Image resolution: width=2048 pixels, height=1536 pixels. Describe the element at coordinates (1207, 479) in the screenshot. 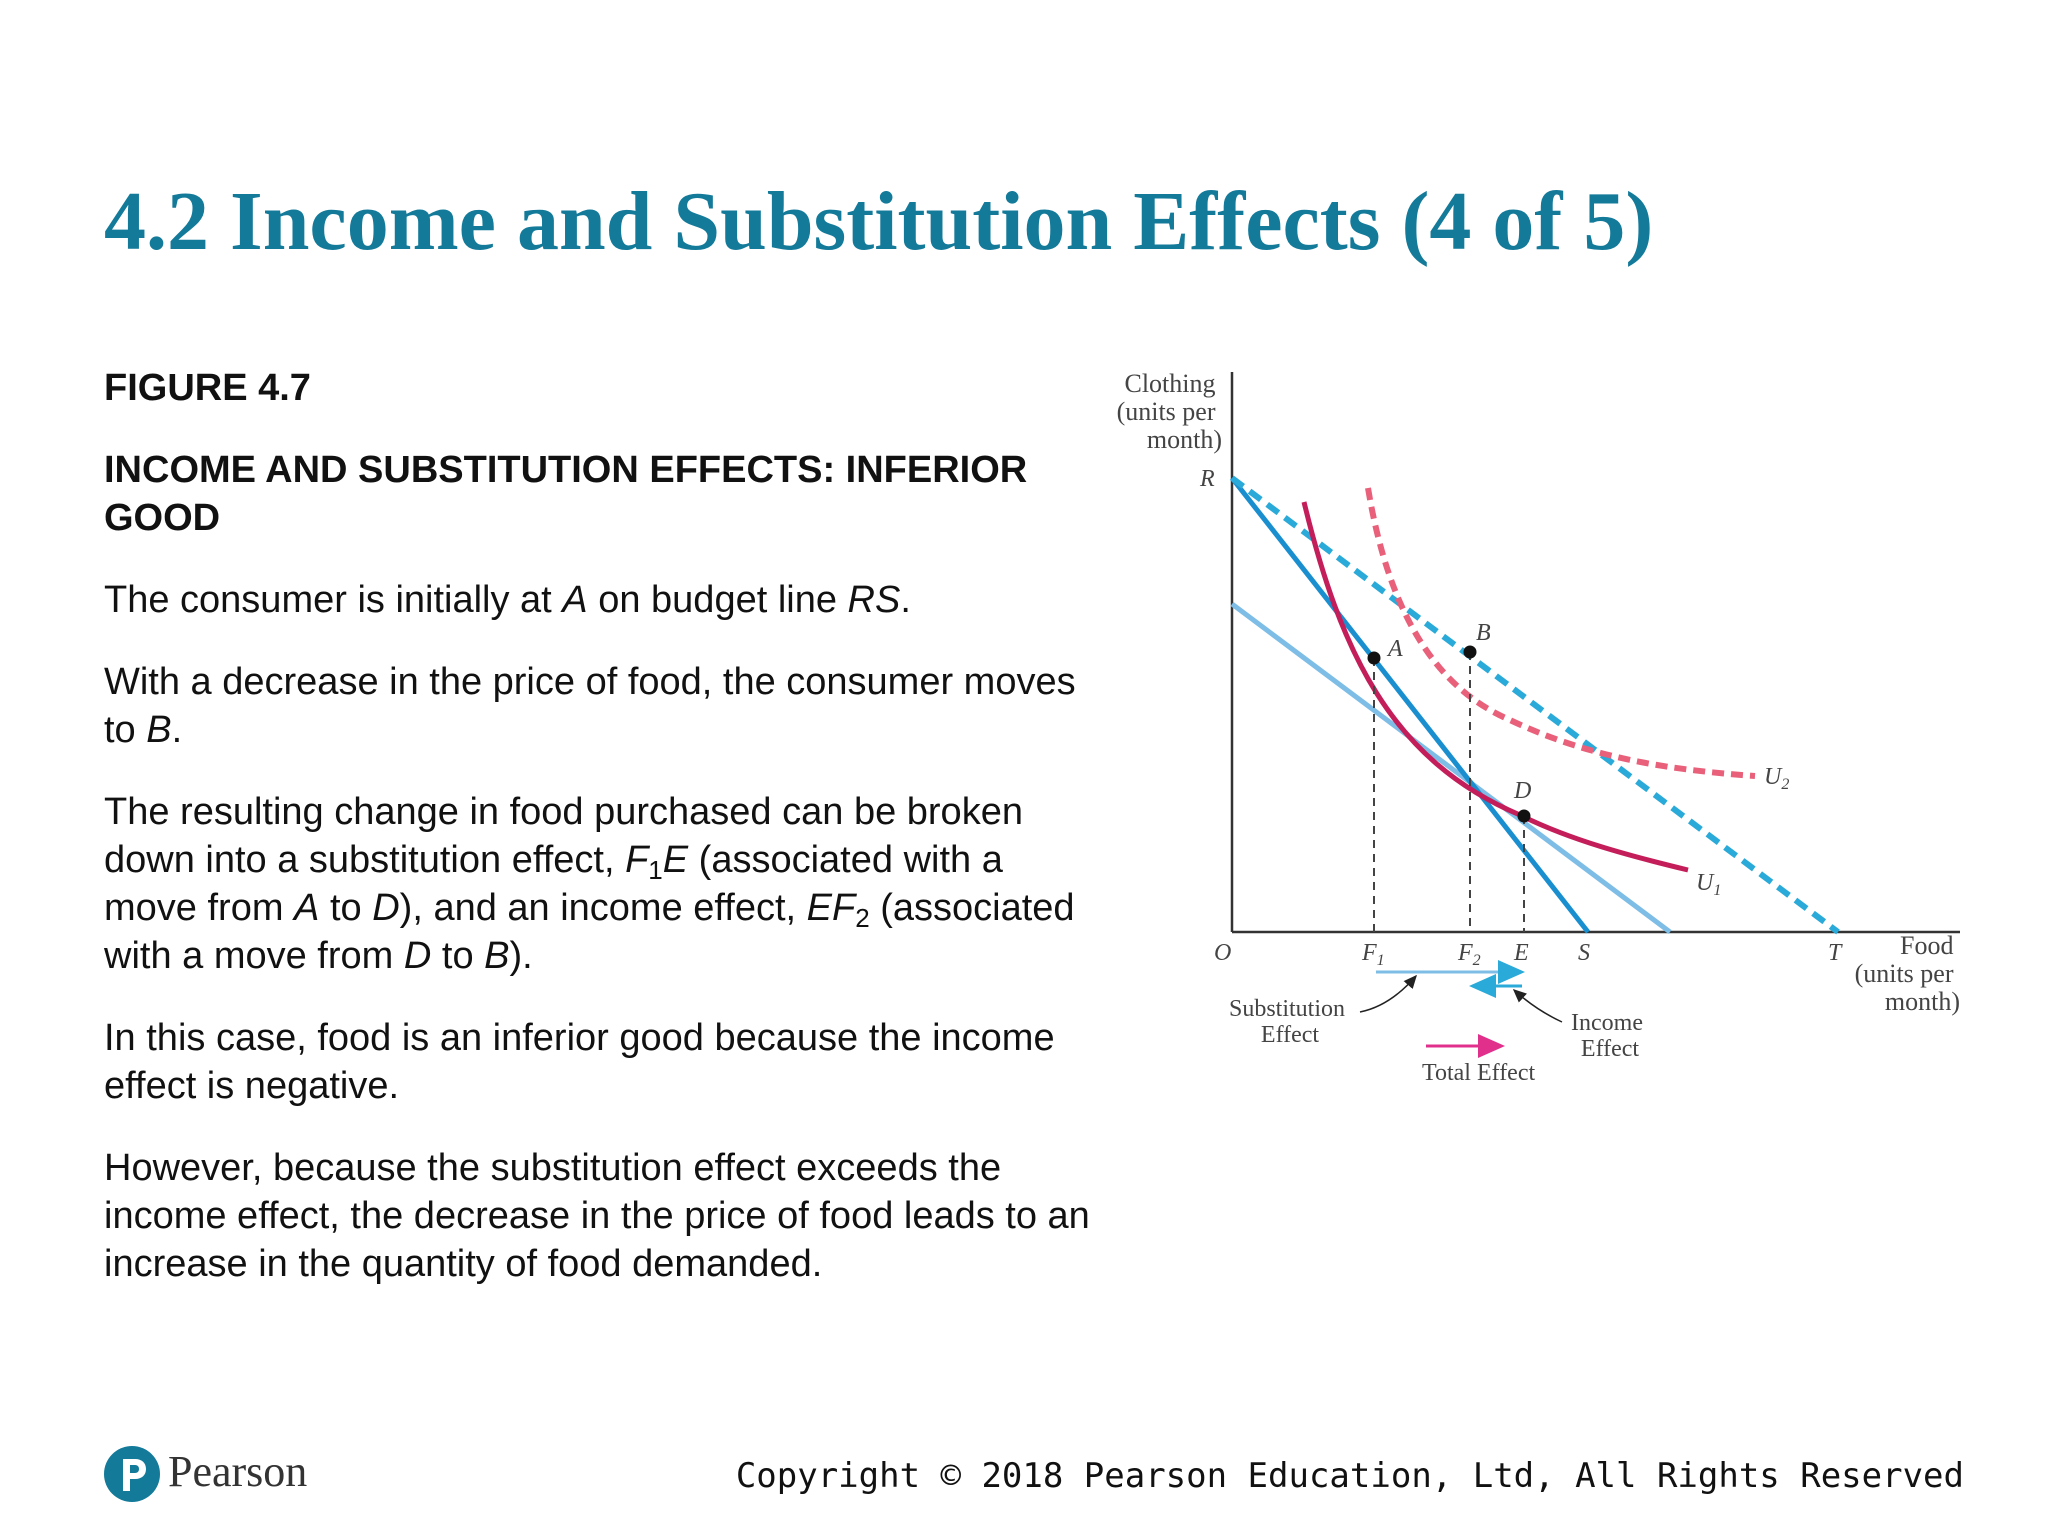

I see `intercept-r-label: R` at that location.